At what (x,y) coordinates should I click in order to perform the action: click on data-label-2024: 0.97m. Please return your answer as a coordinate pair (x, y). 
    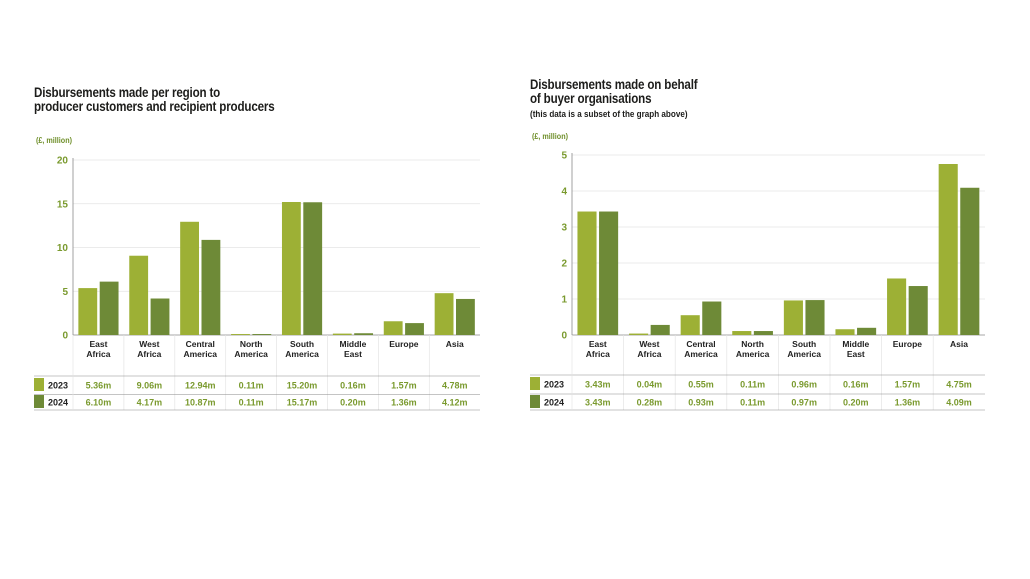
    Looking at the image, I should click on (804, 403).